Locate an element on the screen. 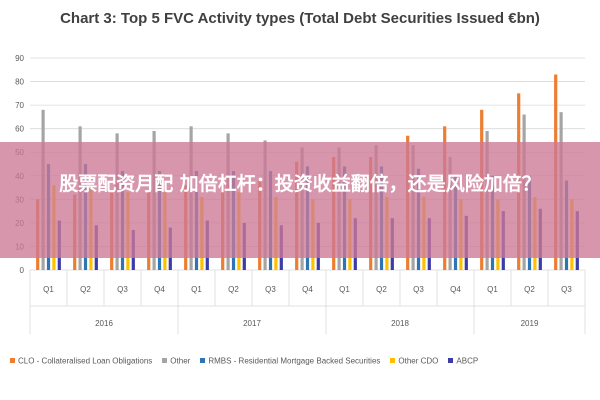 This screenshot has width=600, height=400. y-tick-label: 80 is located at coordinates (19, 82).